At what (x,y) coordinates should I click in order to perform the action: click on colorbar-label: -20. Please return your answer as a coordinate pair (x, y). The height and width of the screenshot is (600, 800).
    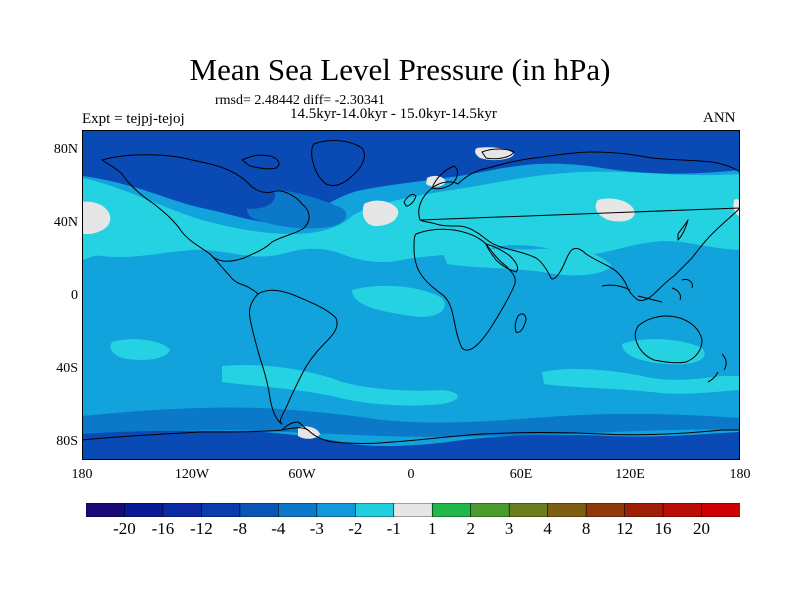
    Looking at the image, I should click on (124, 528).